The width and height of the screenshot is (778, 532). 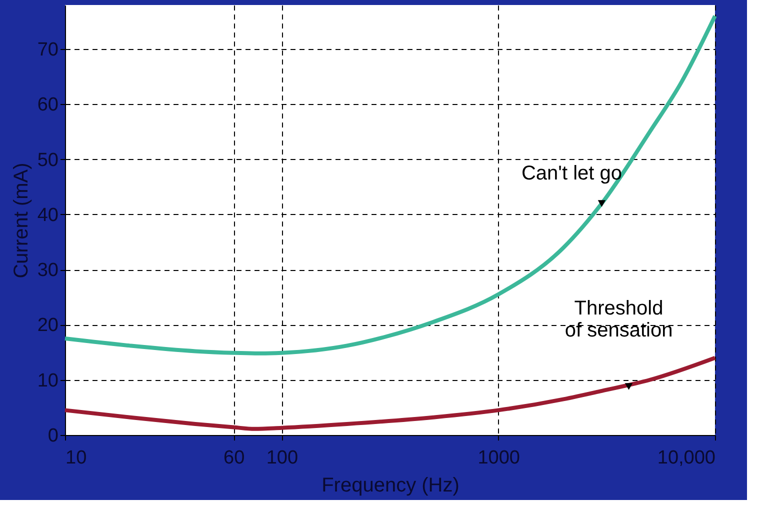 What do you see at coordinates (282, 458) in the screenshot?
I see `x-tick-label: 100` at bounding box center [282, 458].